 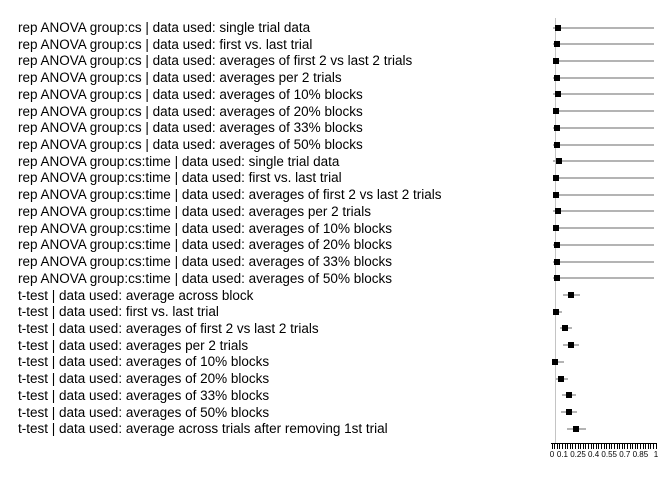 What do you see at coordinates (656, 454) in the screenshot?
I see `x-axis-tick-label: 1` at bounding box center [656, 454].